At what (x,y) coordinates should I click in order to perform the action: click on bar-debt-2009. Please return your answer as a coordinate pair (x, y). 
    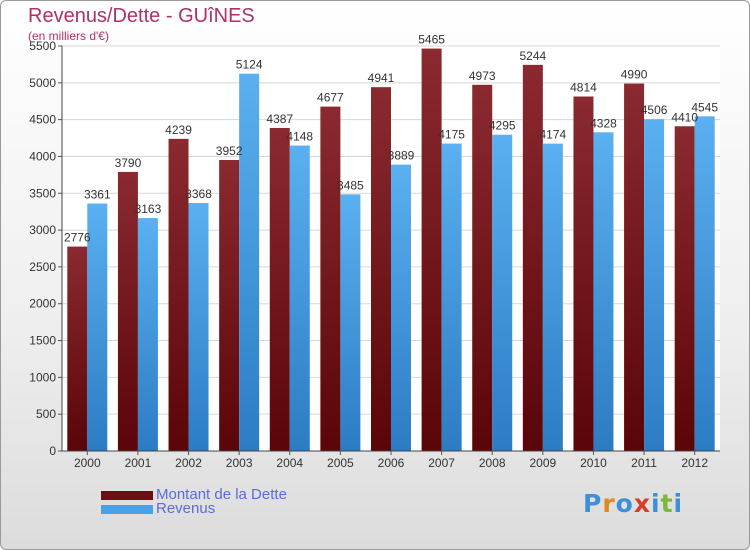
    Looking at the image, I should click on (532, 258).